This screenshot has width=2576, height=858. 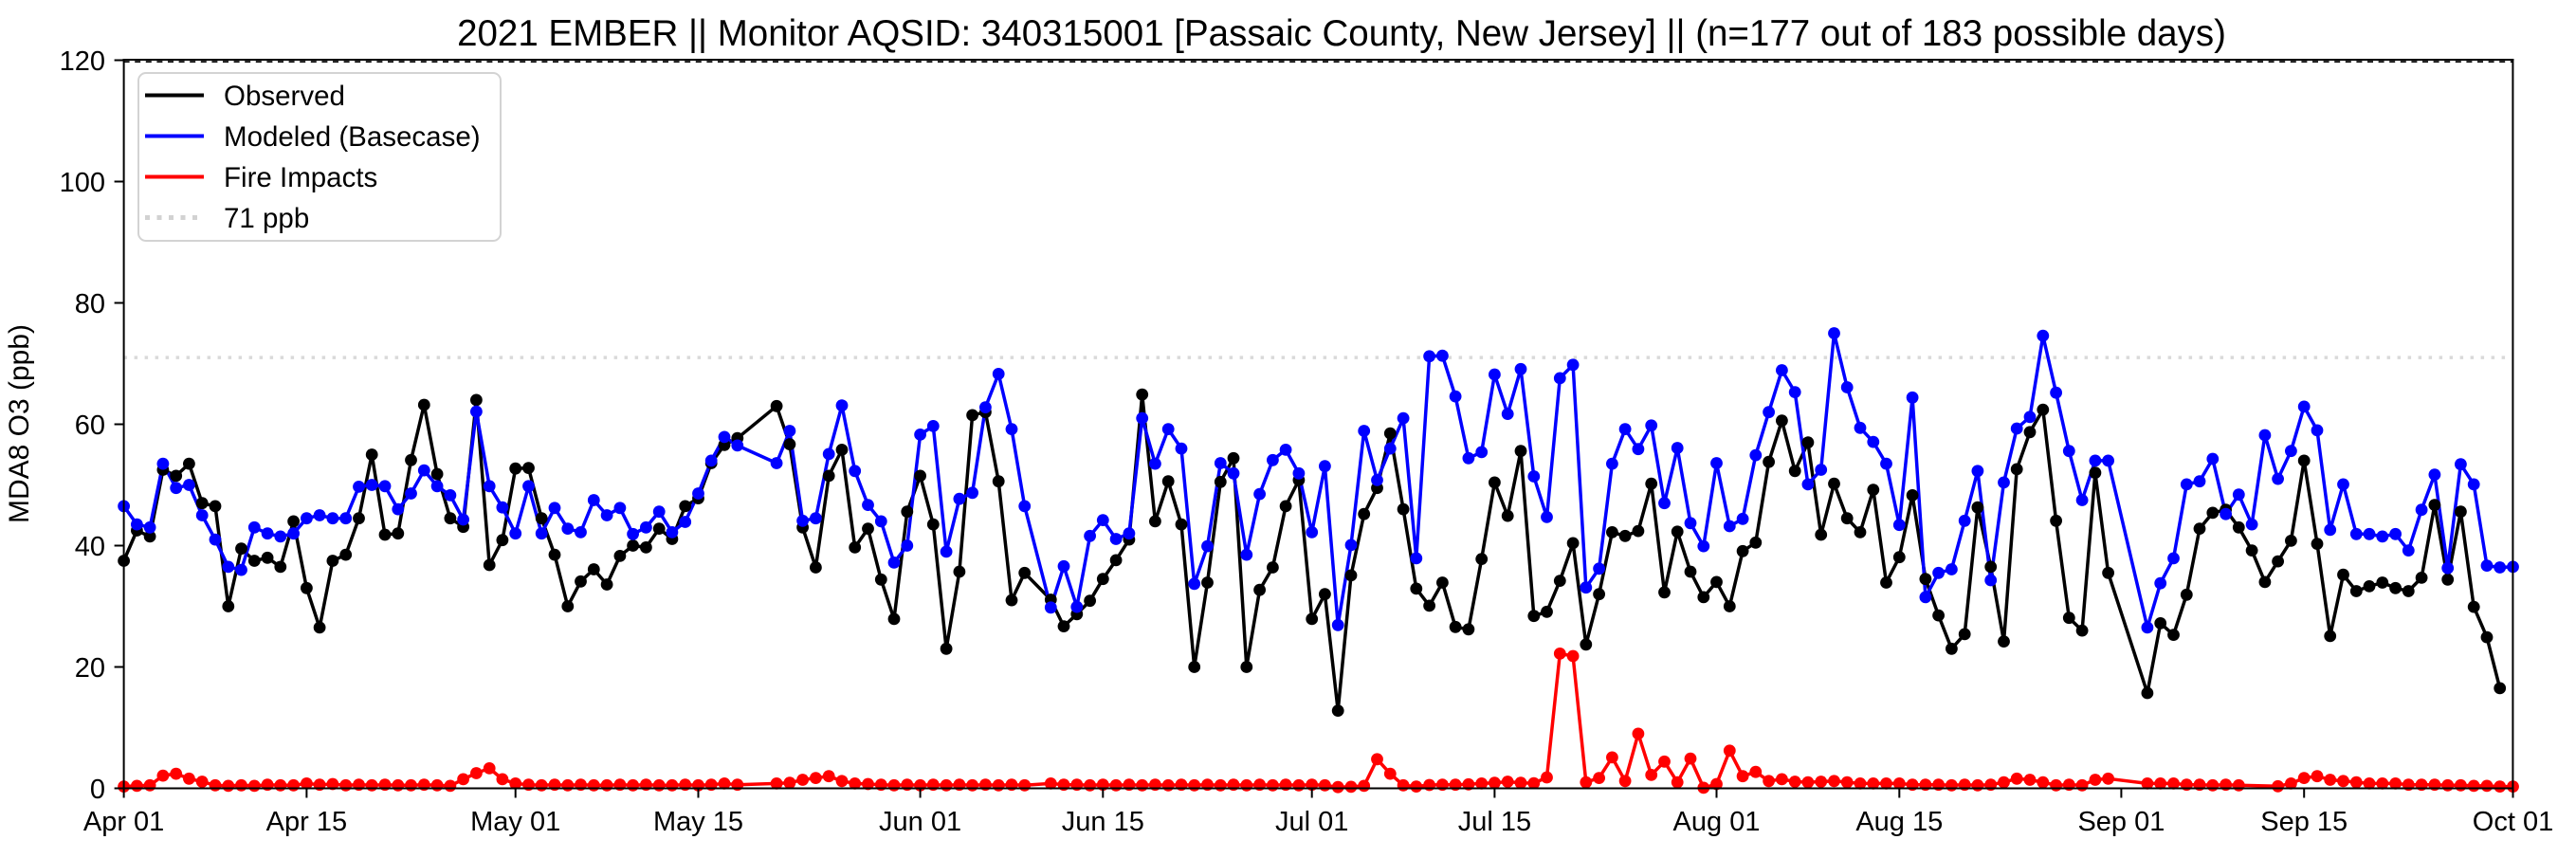 I want to click on svg-text: Jul 15, so click(x=1494, y=822).